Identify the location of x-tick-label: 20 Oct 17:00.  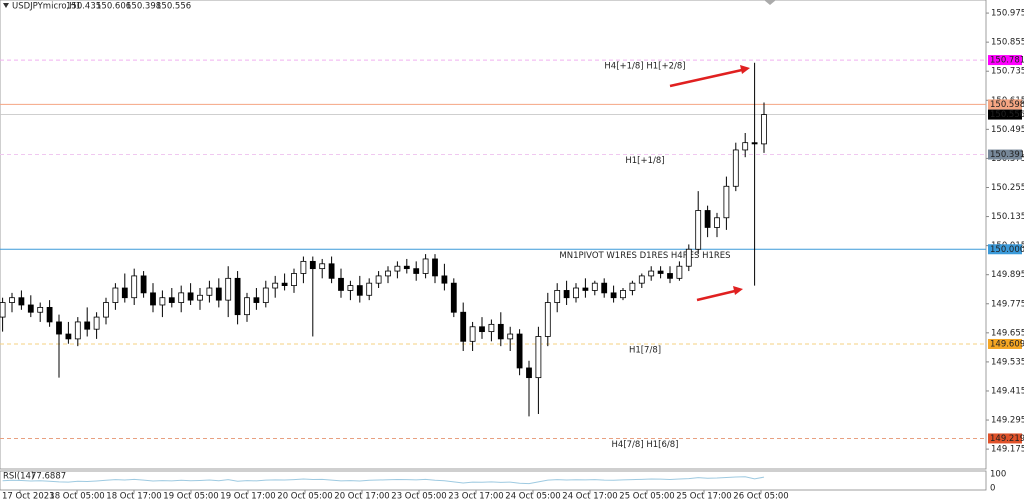
(361, 496).